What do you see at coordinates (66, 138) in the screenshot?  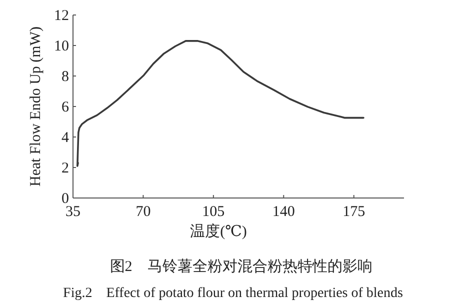 I see `y-tick-label: 4` at bounding box center [66, 138].